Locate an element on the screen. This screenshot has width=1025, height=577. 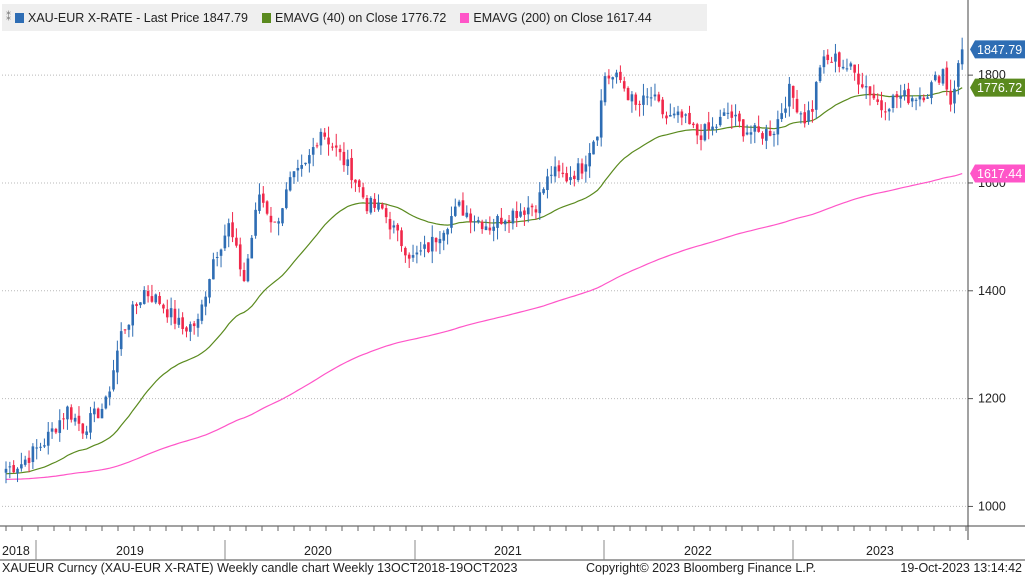
legend-grip-icon: ⁑ is located at coordinates (8, 17).